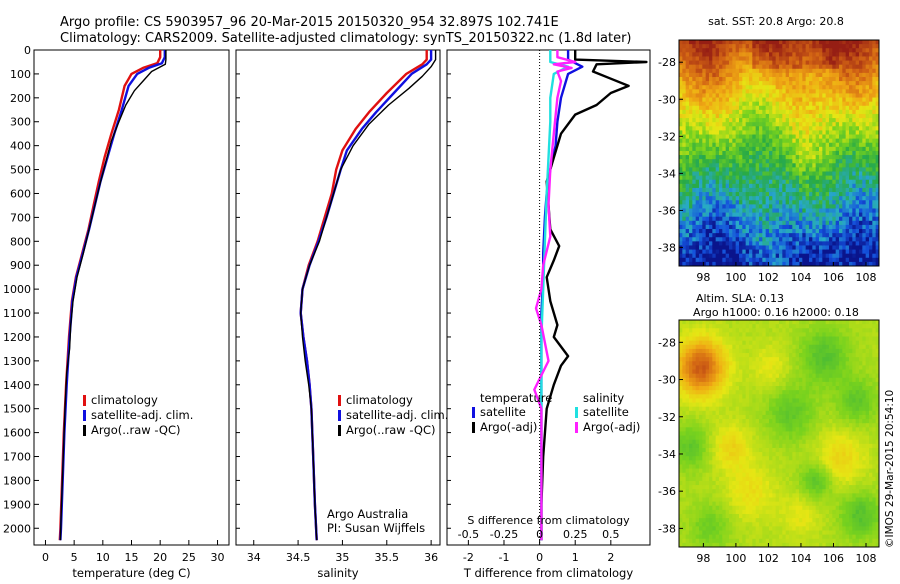 The image size is (900, 584). What do you see at coordinates (504, 534) in the screenshot?
I see `diff-x2-tick-label: -0.25` at bounding box center [504, 534].